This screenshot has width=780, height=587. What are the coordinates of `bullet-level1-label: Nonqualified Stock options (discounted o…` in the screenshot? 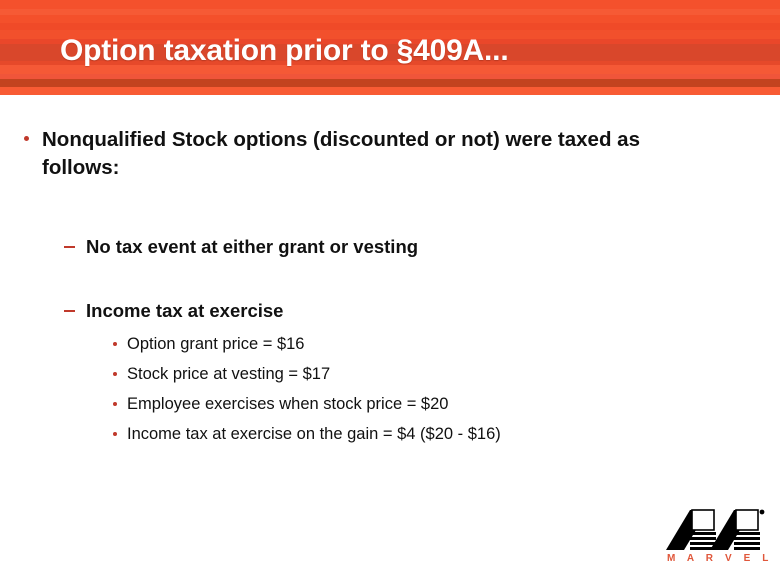 It's located at (341, 153).